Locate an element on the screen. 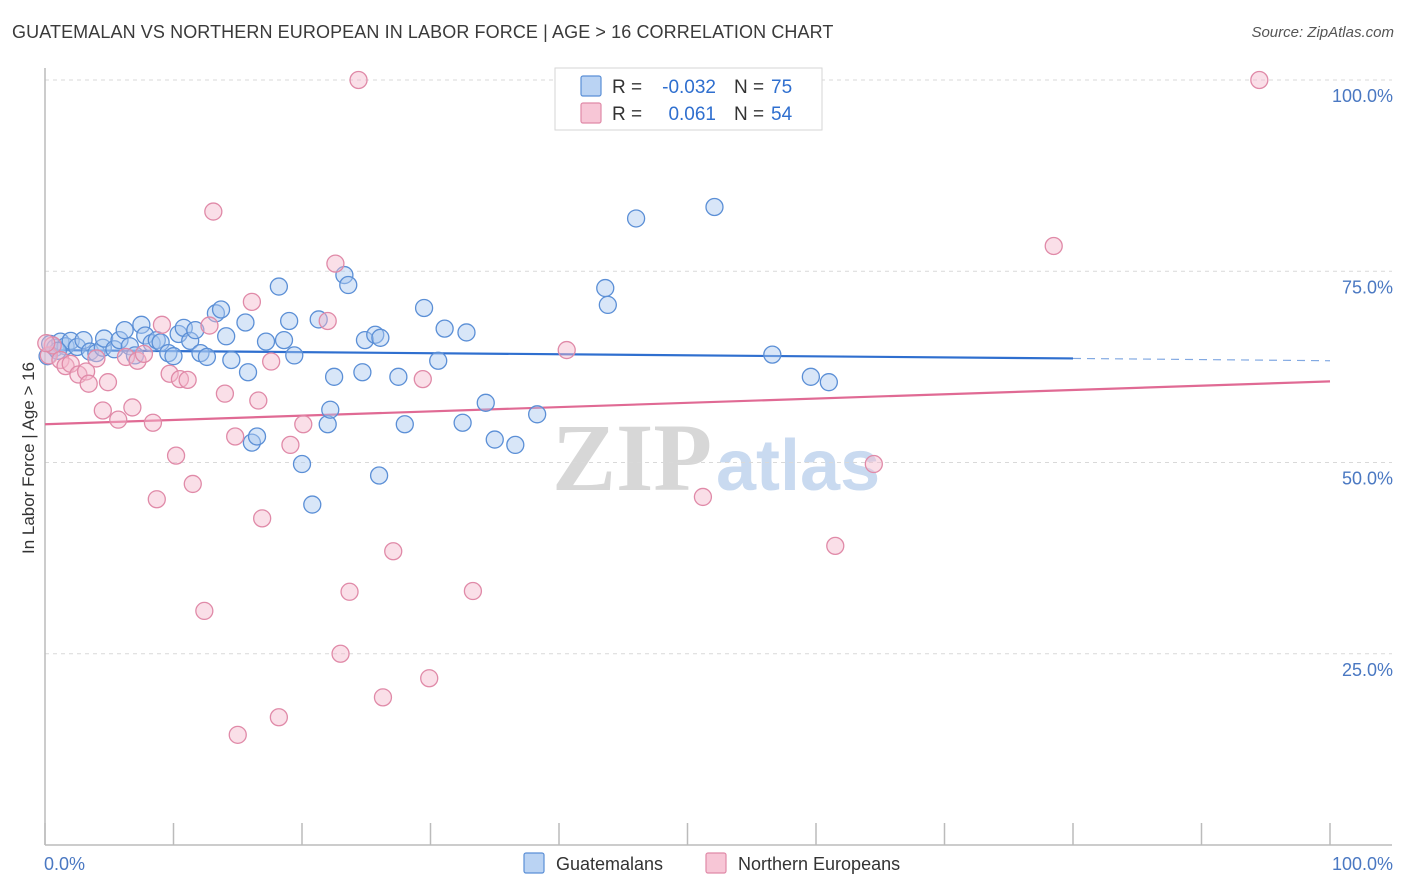 The width and height of the screenshot is (1406, 892). watermark: ZIP atlas is located at coordinates (716, 457).